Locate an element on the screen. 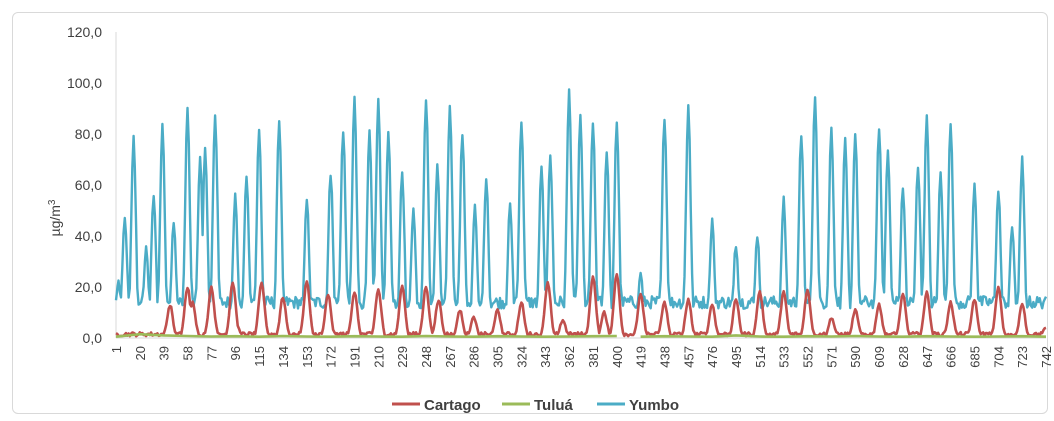  legend-item-tulua: Tuluá is located at coordinates (538, 405).